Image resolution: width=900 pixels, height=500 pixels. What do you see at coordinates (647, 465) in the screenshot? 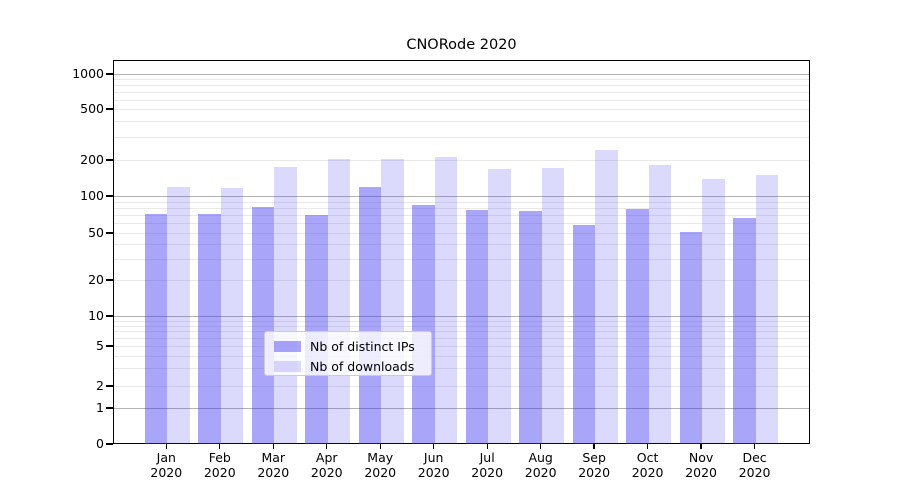
I see `x-tick-label: Oct 2020` at bounding box center [647, 465].